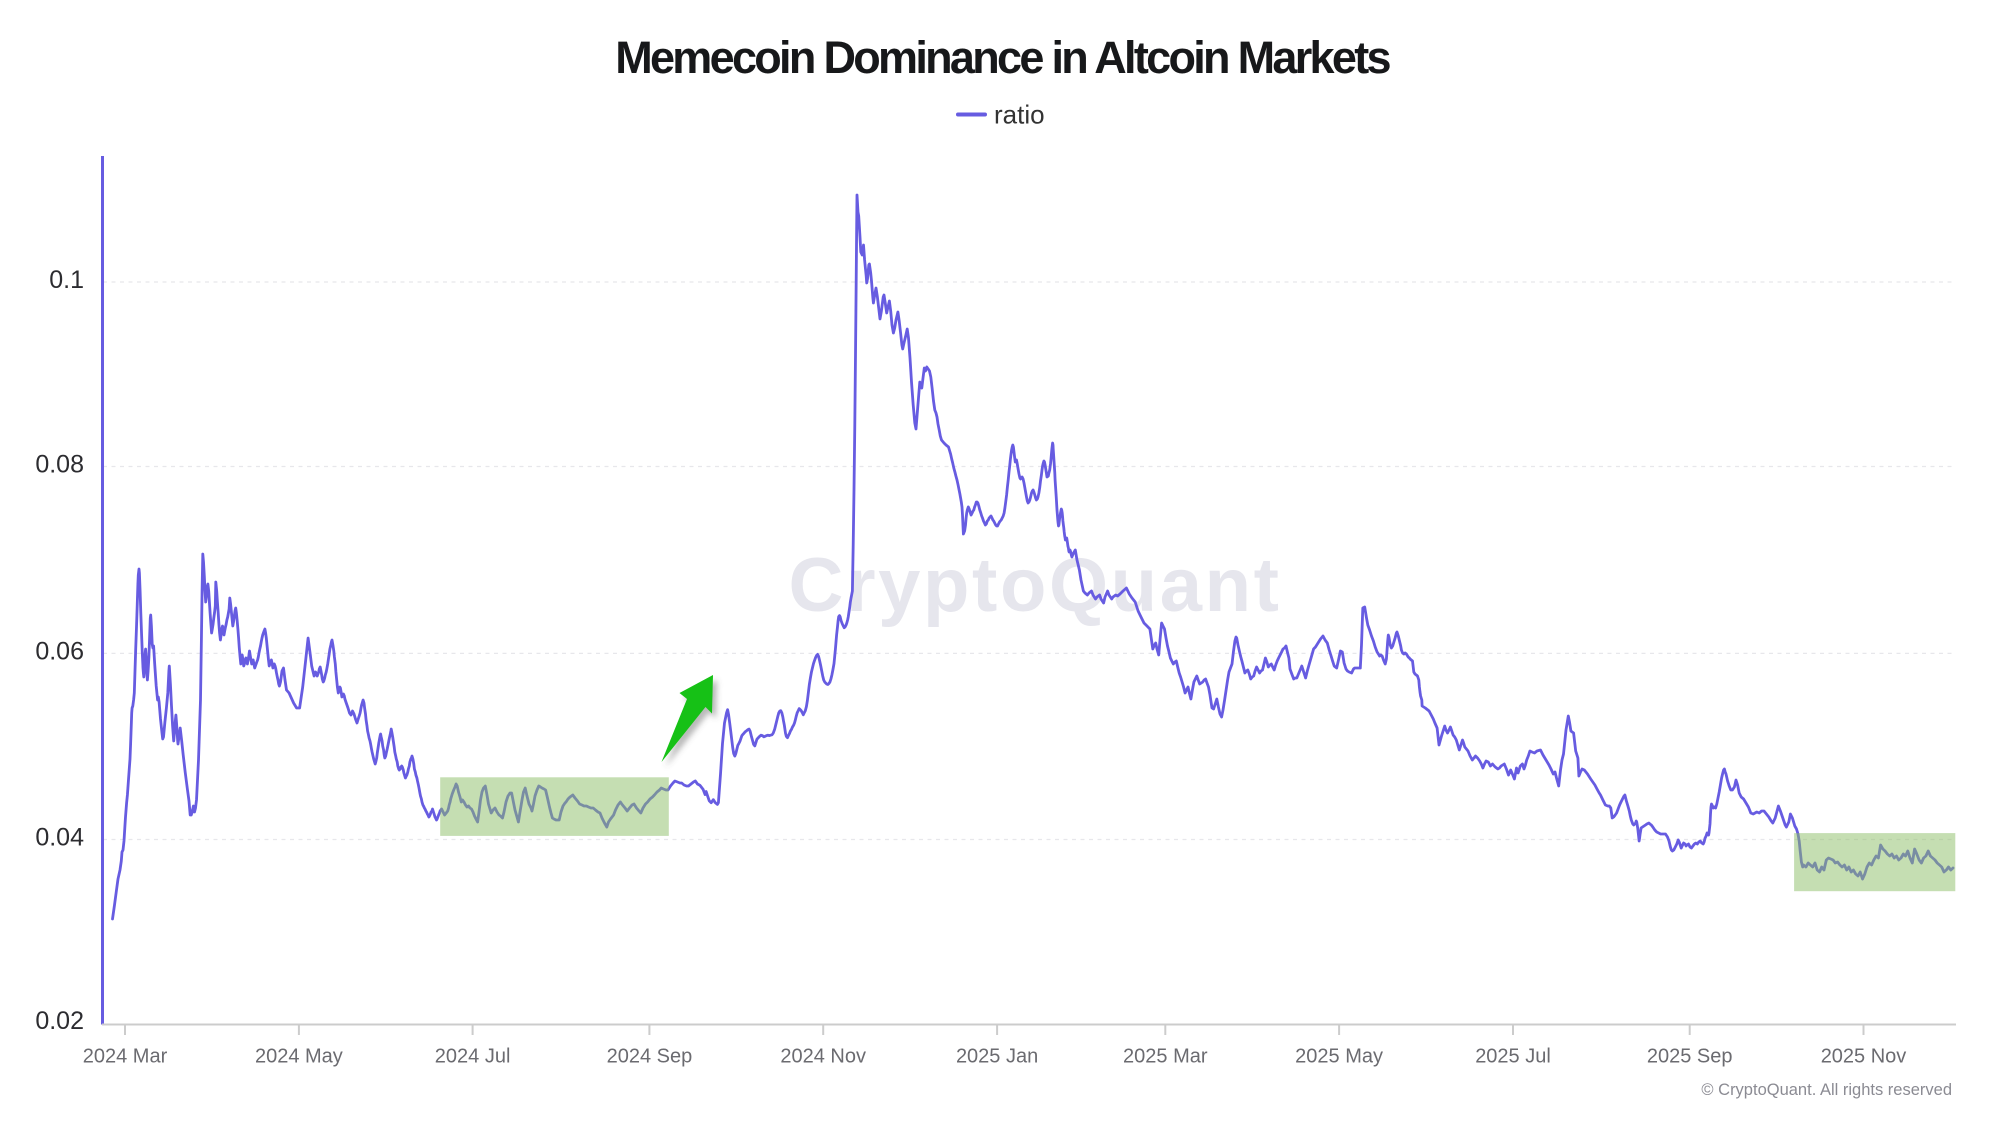 This screenshot has height=1125, width=2000. I want to click on svg-text: 2025 May, so click(1339, 1057).